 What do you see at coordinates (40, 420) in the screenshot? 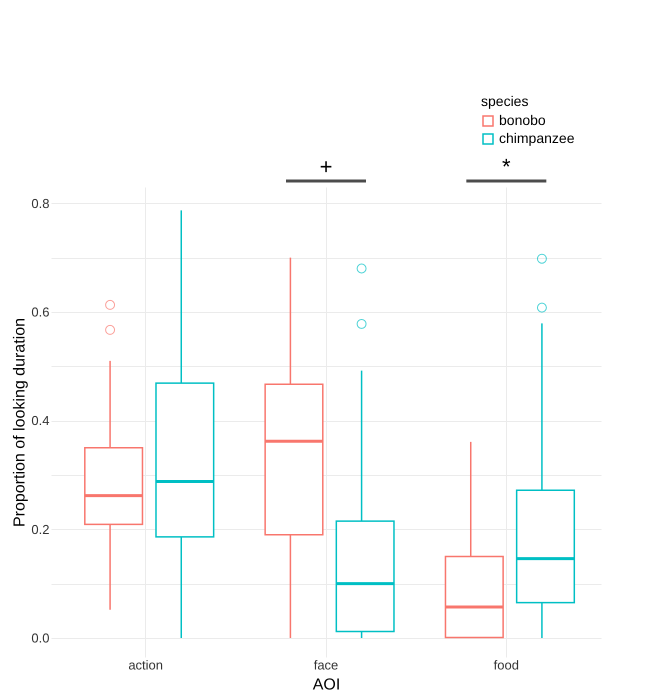
I see `y-tick-label: 0.4` at bounding box center [40, 420].